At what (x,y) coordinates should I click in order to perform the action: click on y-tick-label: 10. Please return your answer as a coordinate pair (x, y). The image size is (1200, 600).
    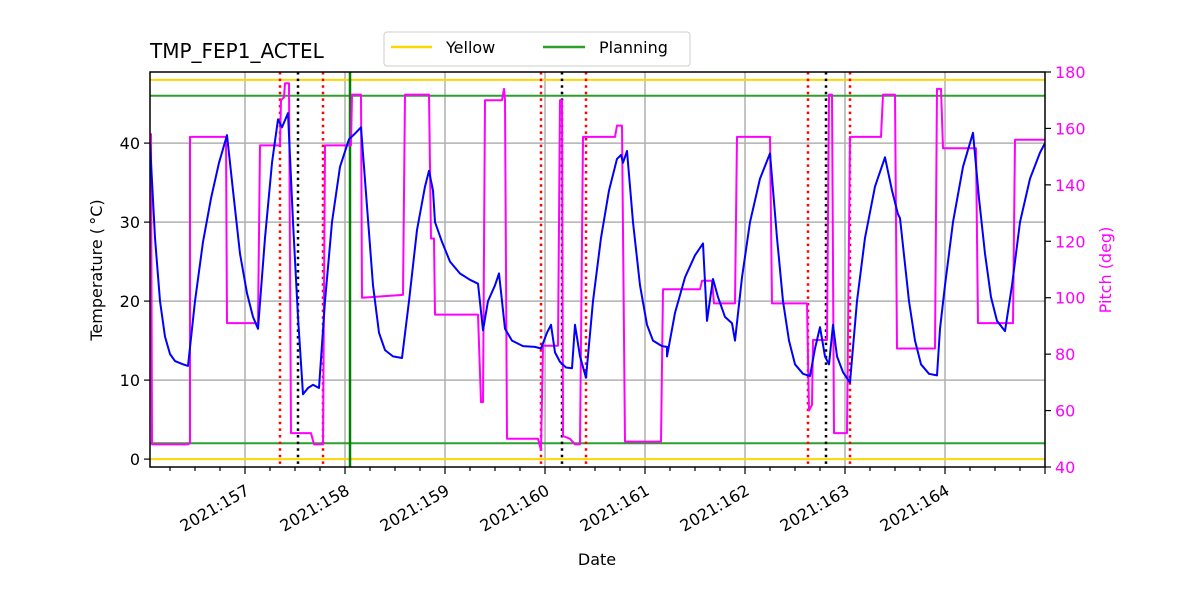
    Looking at the image, I should click on (130, 380).